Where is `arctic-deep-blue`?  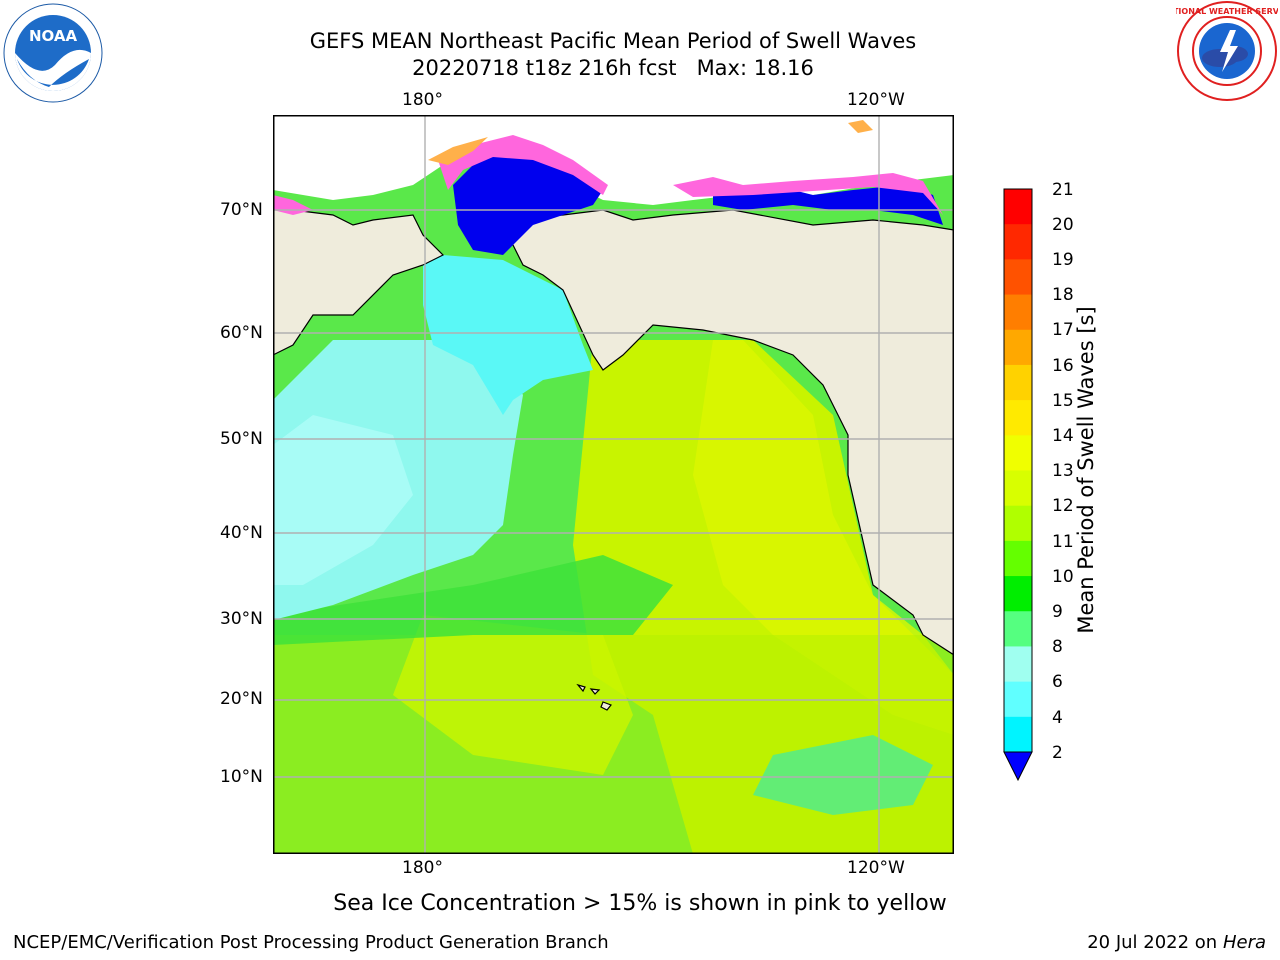 arctic-deep-blue is located at coordinates (528, 202).